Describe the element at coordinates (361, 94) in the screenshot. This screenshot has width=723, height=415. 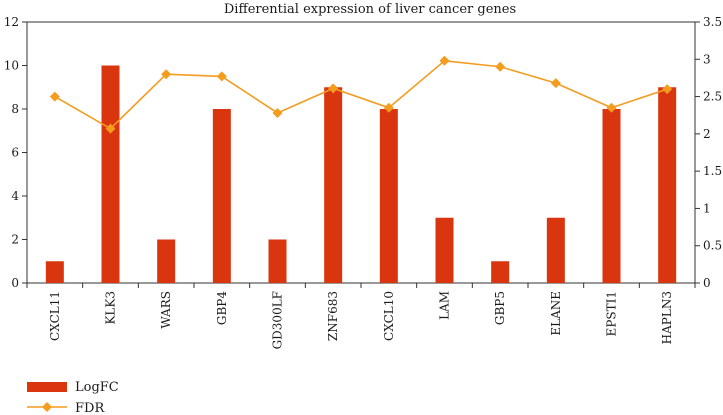
I see `line-fdr` at that location.